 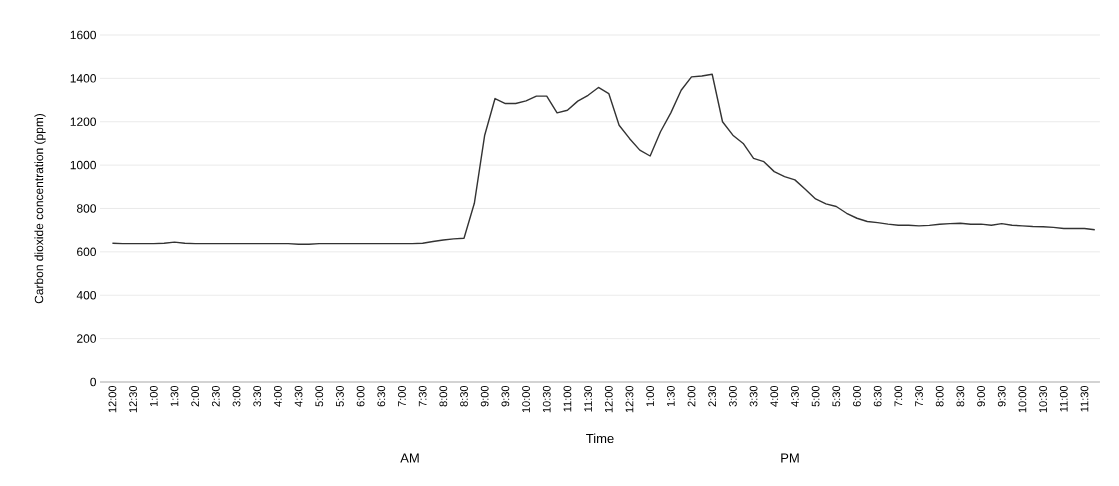 What do you see at coordinates (600, 438) in the screenshot?
I see `x-axis-title: Time` at bounding box center [600, 438].